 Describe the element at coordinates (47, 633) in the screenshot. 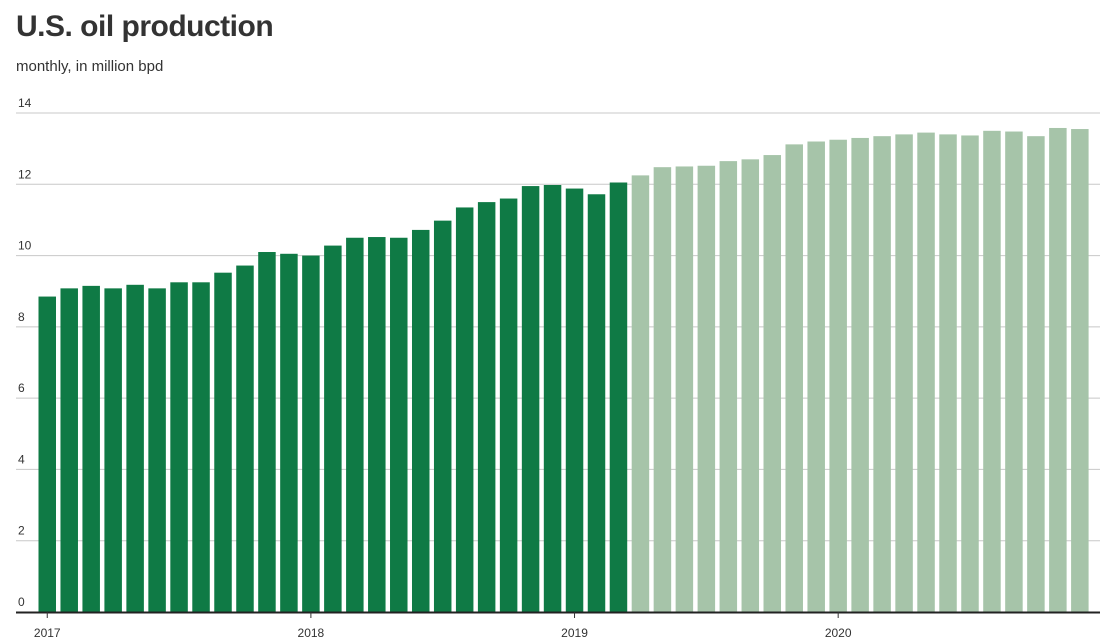

I see `x-tick-label-2017: 2017` at that location.